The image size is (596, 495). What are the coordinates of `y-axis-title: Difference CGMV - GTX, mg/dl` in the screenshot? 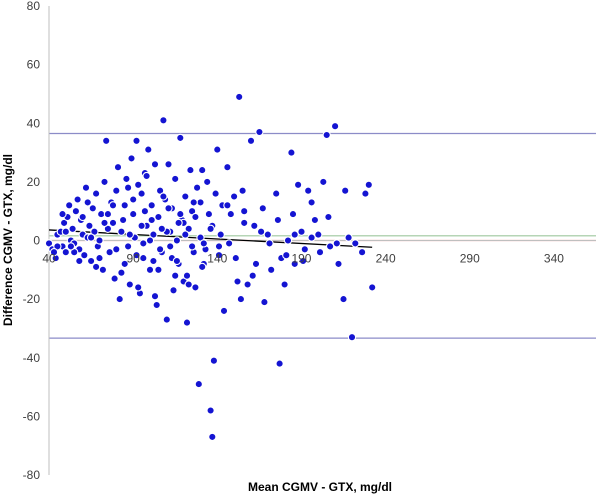 It's located at (8, 240).